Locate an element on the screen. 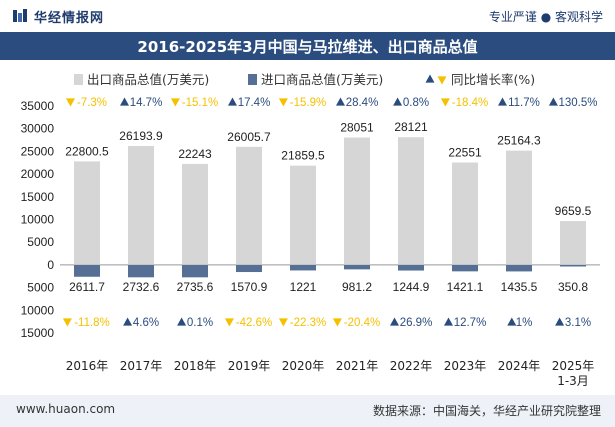 The image size is (615, 427). legend-export-label: 出口商品总值(万美元) is located at coordinates (148, 79).